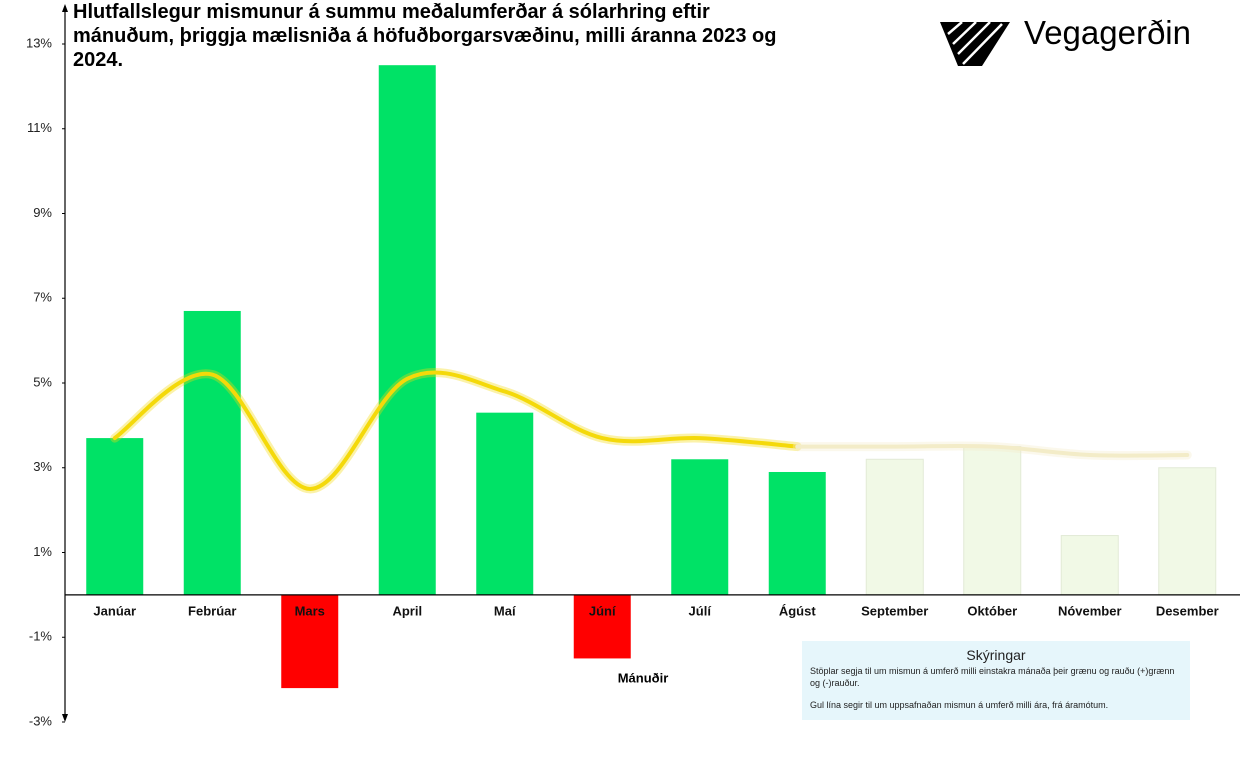 The image size is (1258, 765). I want to click on x-tick-label: Nóvember, so click(1090, 610).